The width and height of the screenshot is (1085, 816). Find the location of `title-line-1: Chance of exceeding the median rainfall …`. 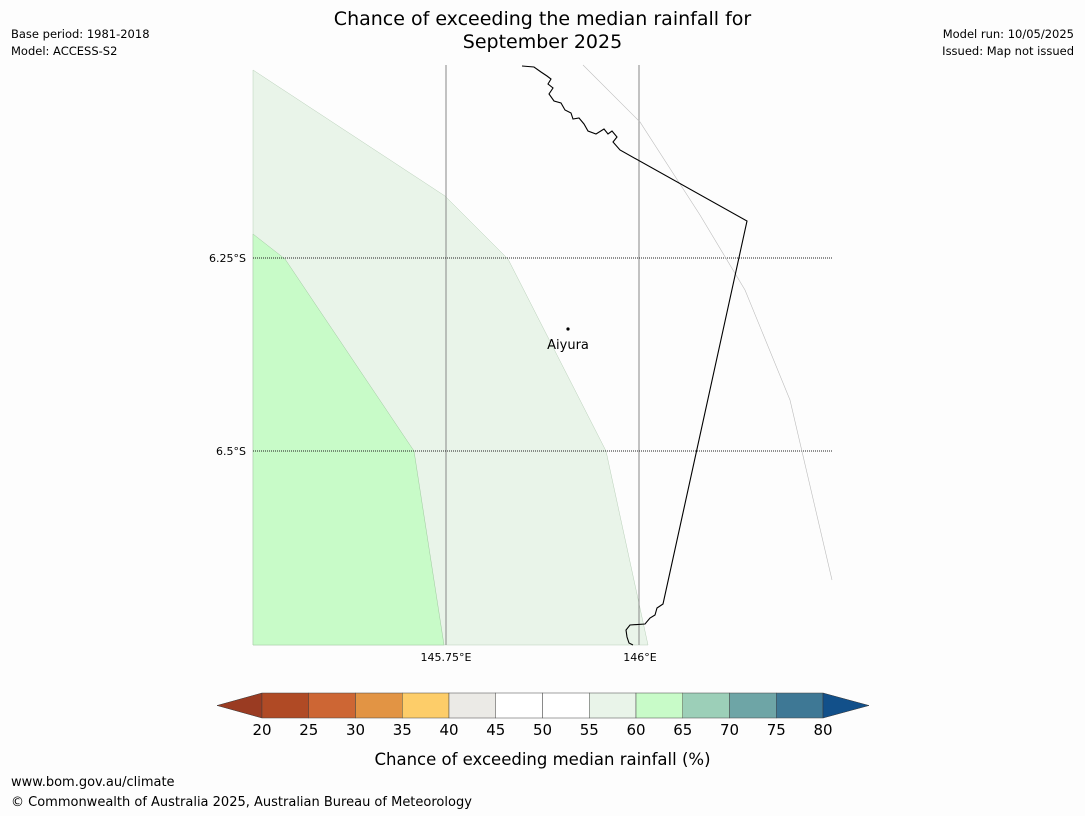

title-line-1: Chance of exceeding the median rainfall … is located at coordinates (542, 19).